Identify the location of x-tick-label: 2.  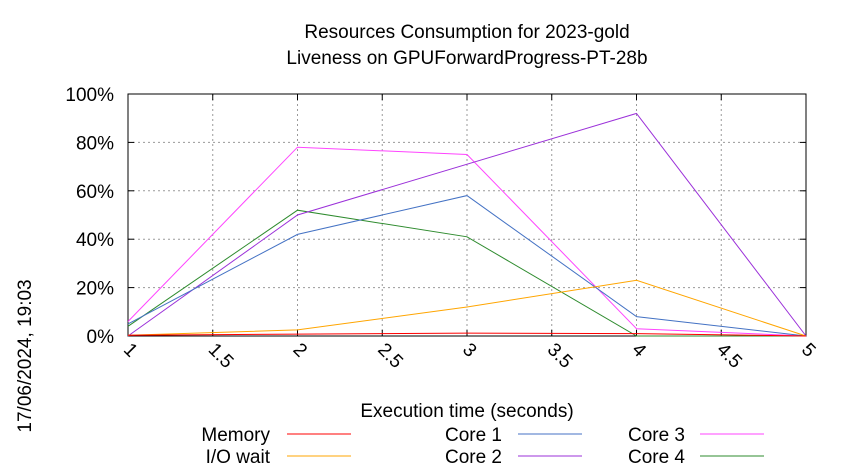
(300, 350).